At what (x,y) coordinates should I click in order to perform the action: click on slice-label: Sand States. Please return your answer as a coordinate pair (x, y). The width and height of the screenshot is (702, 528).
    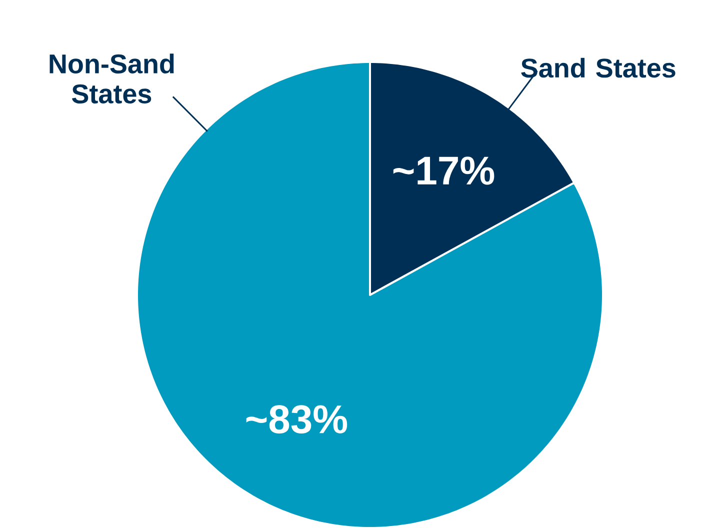
    Looking at the image, I should click on (598, 68).